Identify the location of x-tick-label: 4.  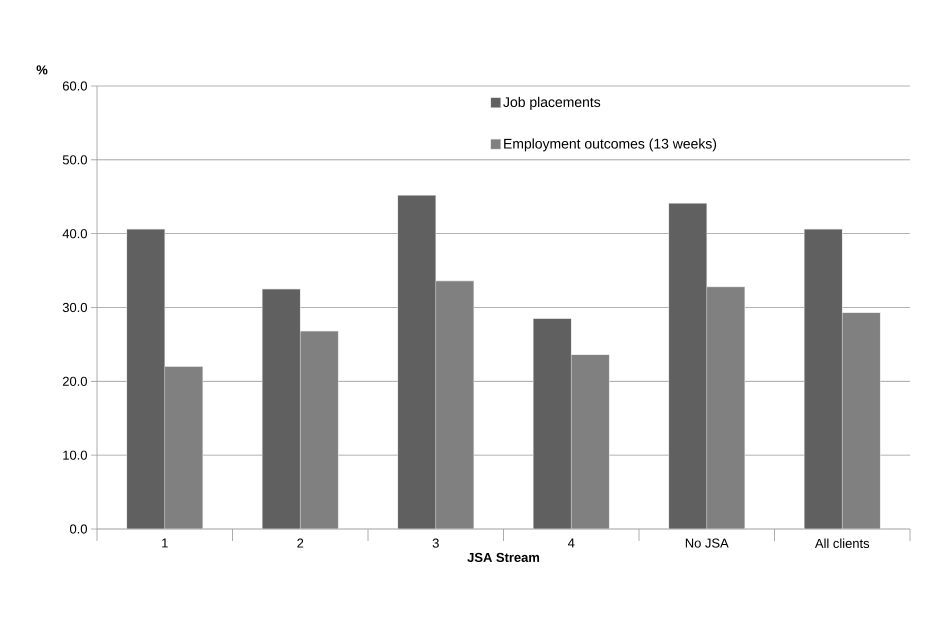
(571, 543).